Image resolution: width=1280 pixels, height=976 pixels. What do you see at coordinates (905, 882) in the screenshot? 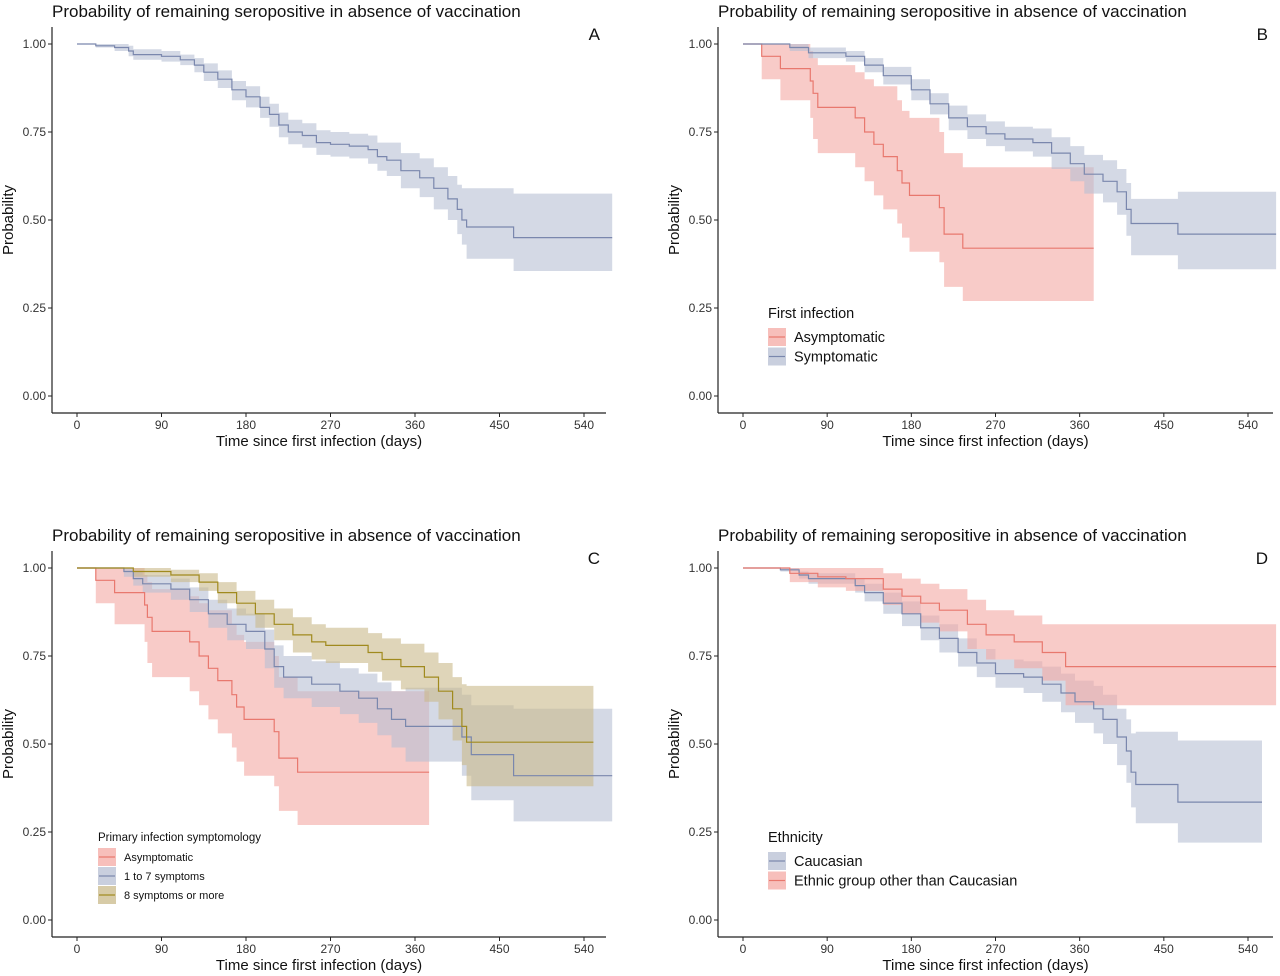
I see `legend-label: Ethnic group other than Caucasian` at bounding box center [905, 882].